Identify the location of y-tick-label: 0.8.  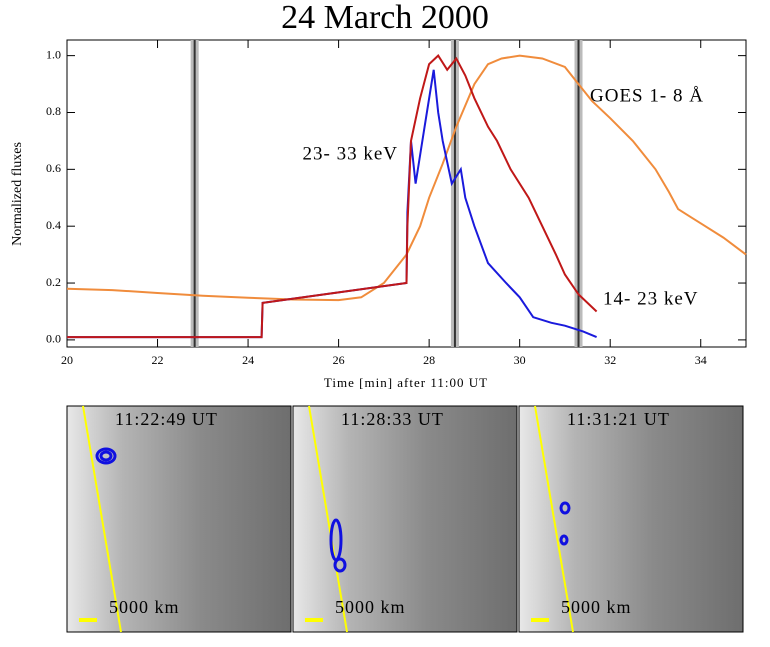
(53, 111).